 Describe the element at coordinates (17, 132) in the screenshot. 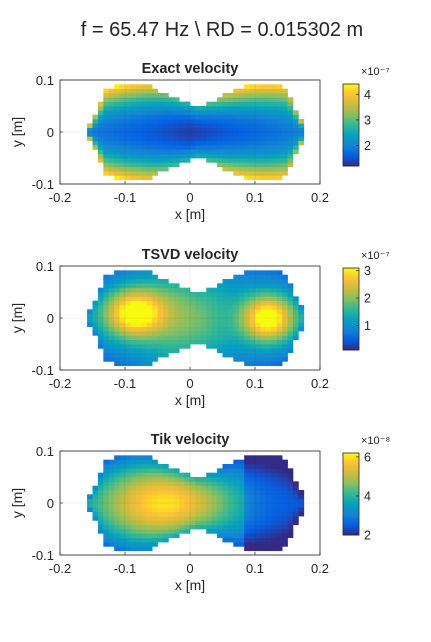

I see `y-axis-label: y [m]` at that location.